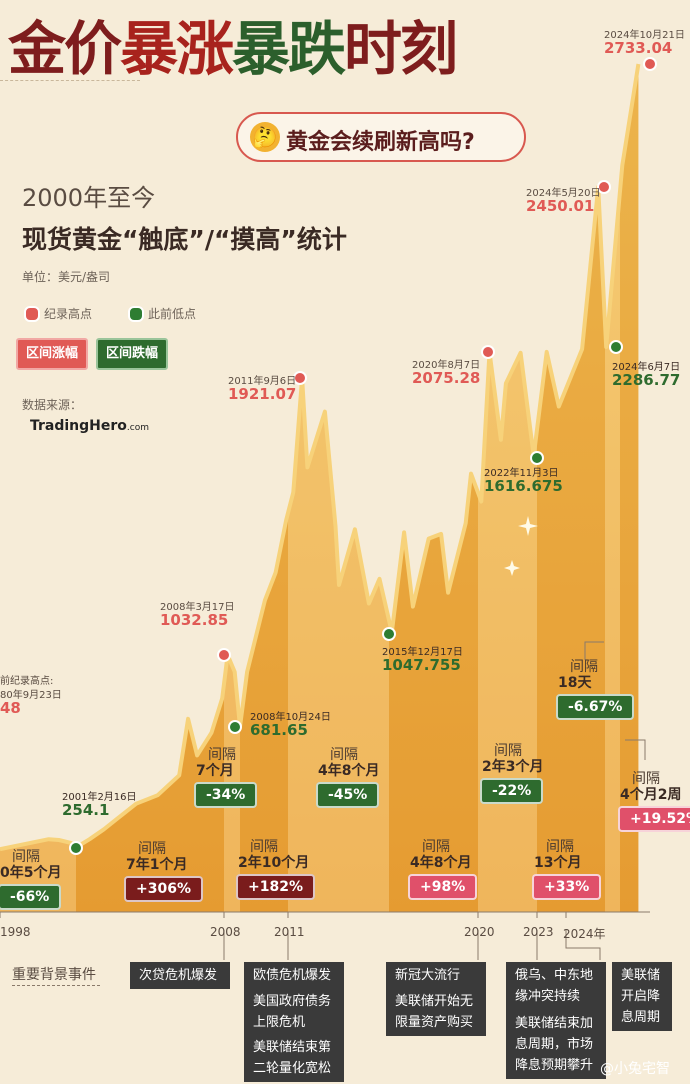 Image resolution: width=690 pixels, height=1084 pixels. What do you see at coordinates (554, 1023) in the screenshot?
I see `event-hike-end-line1: 美联储结束加` at bounding box center [554, 1023].